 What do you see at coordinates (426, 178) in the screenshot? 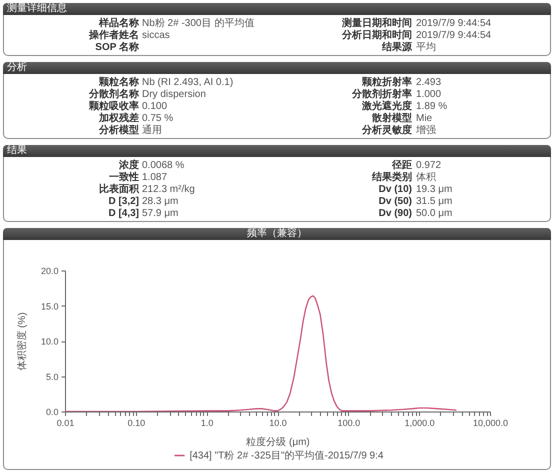
I see `text: 体积` at bounding box center [426, 178].